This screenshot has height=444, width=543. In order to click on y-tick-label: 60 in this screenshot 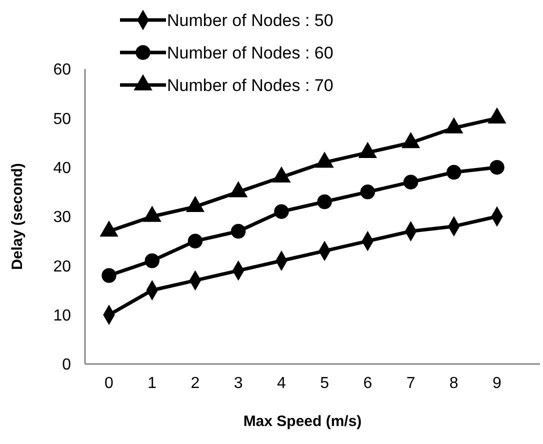, I will do `click(62, 70)`.